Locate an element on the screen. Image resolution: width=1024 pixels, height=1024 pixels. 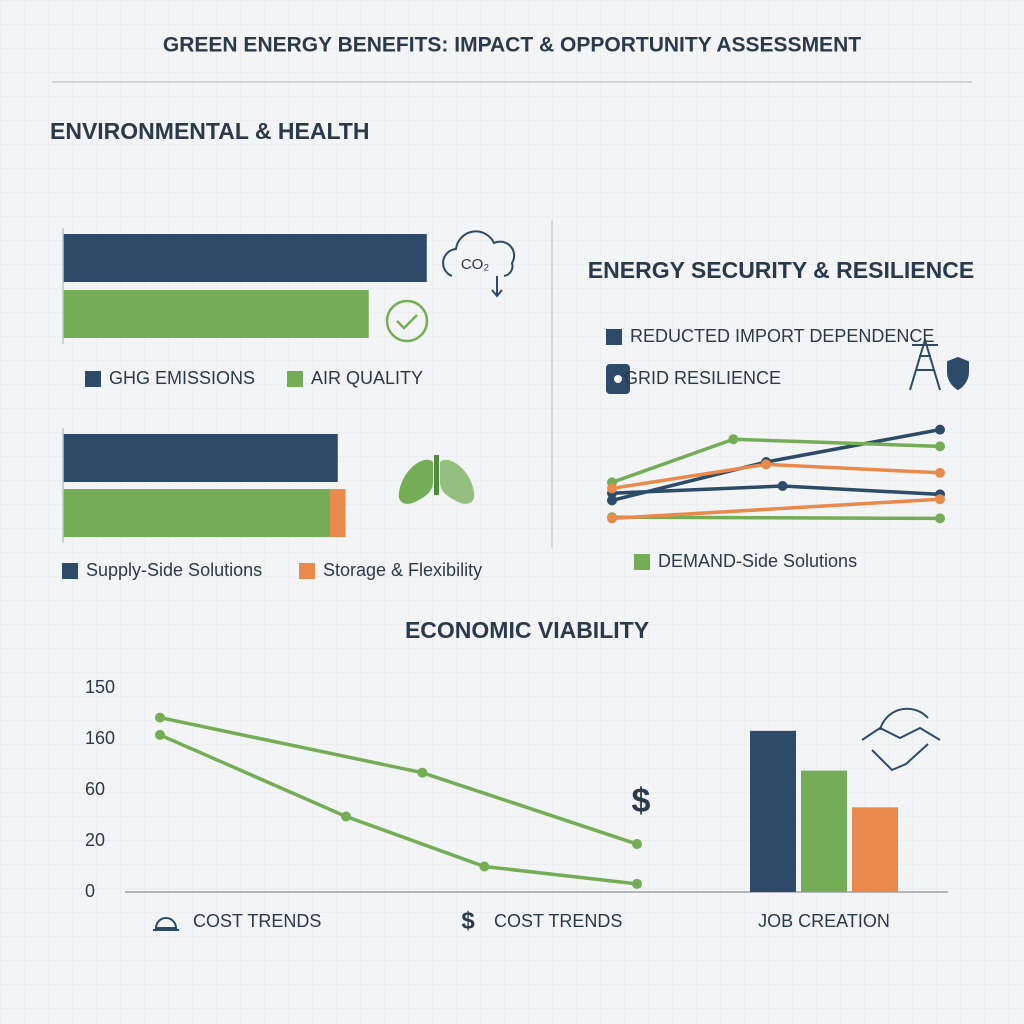
tower-shield-icon is located at coordinates (939, 363).